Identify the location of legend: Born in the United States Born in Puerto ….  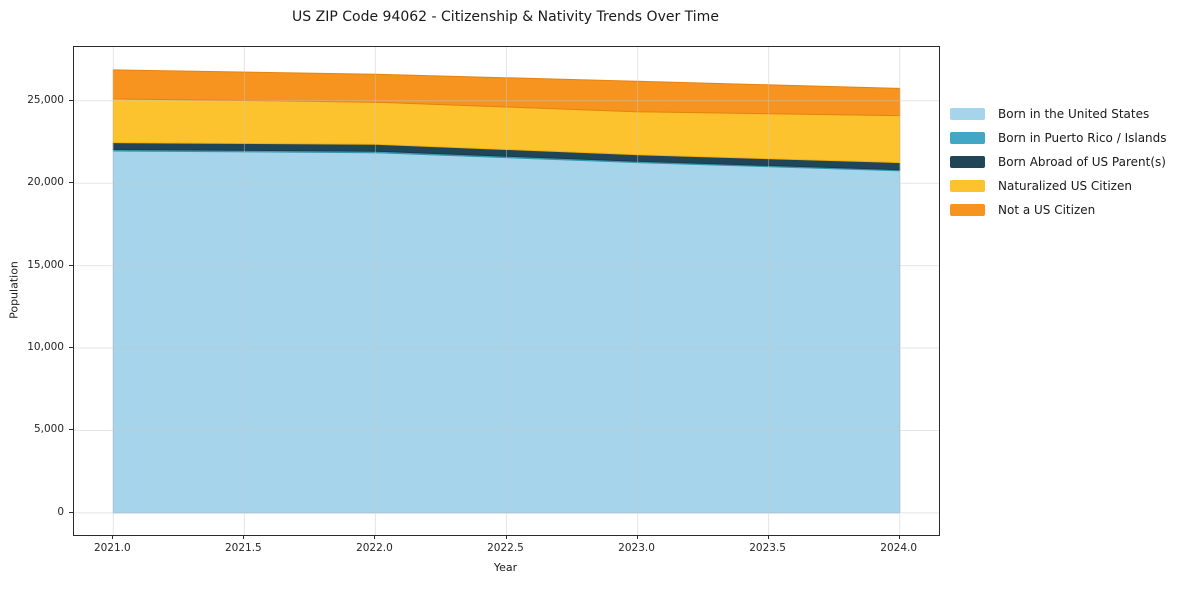
(1058, 166).